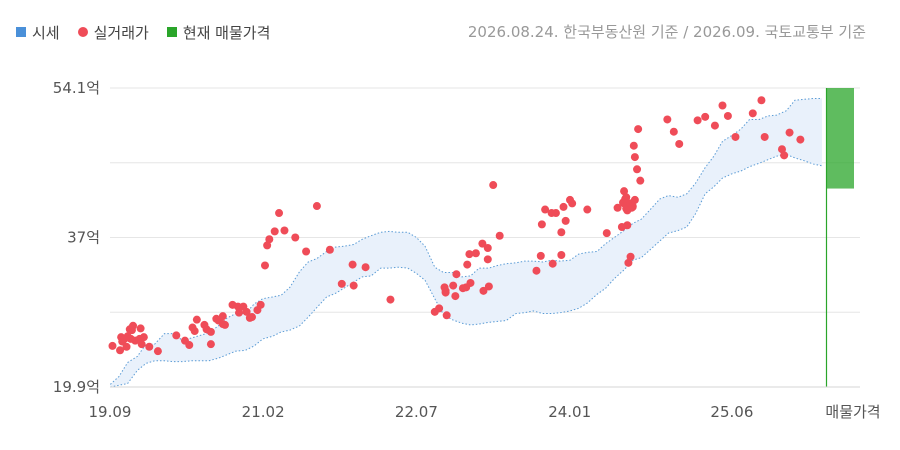  Describe the element at coordinates (839, 237) in the screenshot. I see `listing-price-range` at that location.